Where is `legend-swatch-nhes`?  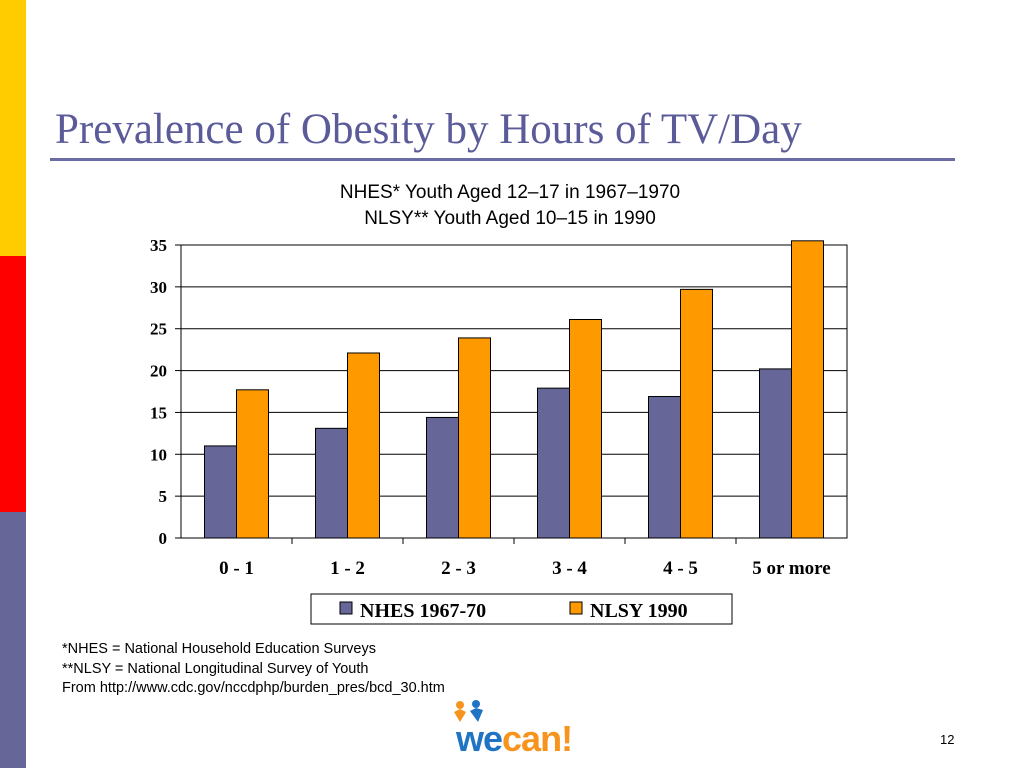
legend-swatch-nhes is located at coordinates (346, 608).